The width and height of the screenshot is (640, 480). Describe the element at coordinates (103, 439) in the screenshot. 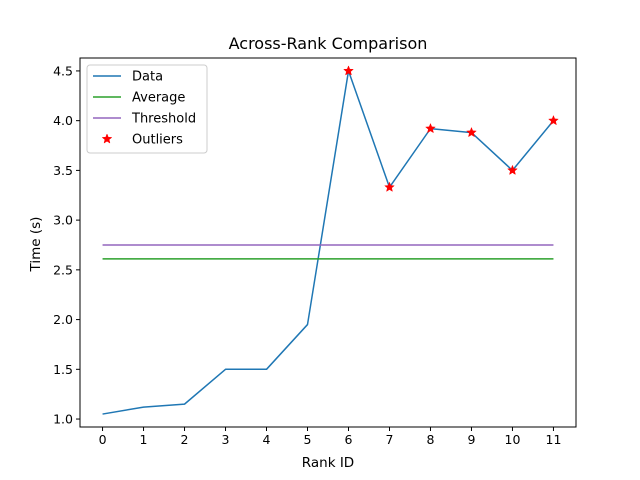

I see `x-tick-label: 0` at that location.